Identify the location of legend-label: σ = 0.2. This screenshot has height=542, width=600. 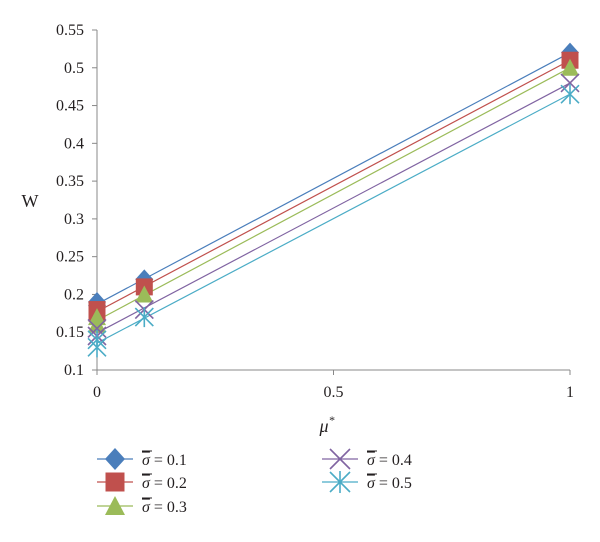
(164, 483).